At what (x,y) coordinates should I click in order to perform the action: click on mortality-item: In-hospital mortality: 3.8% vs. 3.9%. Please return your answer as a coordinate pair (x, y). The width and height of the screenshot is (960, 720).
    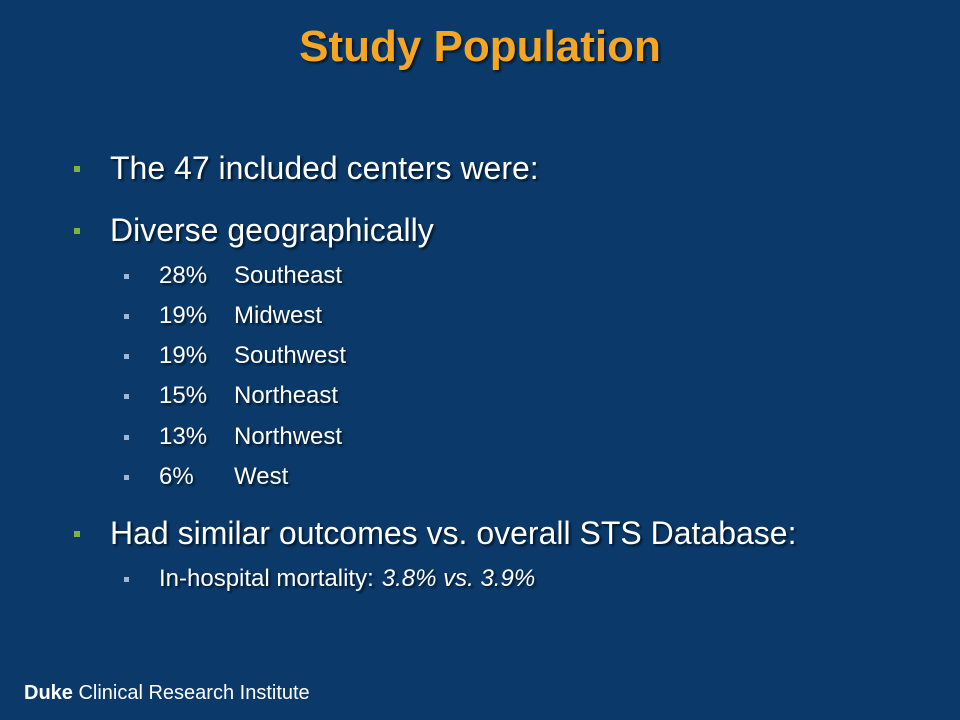
    Looking at the image, I should click on (329, 579).